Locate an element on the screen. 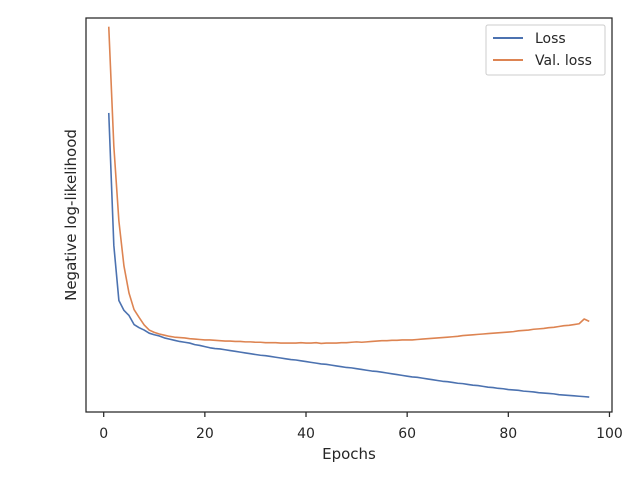 The image size is (640, 480). y-axis-label: Negative log-likelihood is located at coordinates (71, 215).